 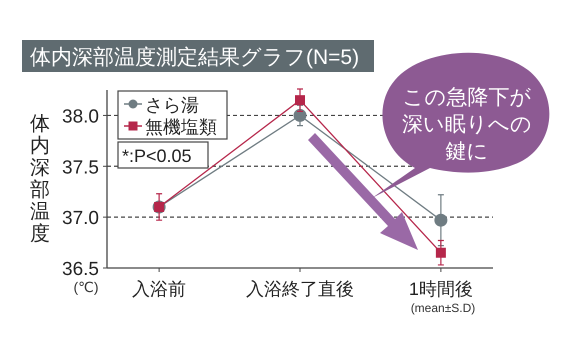 I want to click on y-axis-title: 体内深部温度, so click(x=40, y=179).